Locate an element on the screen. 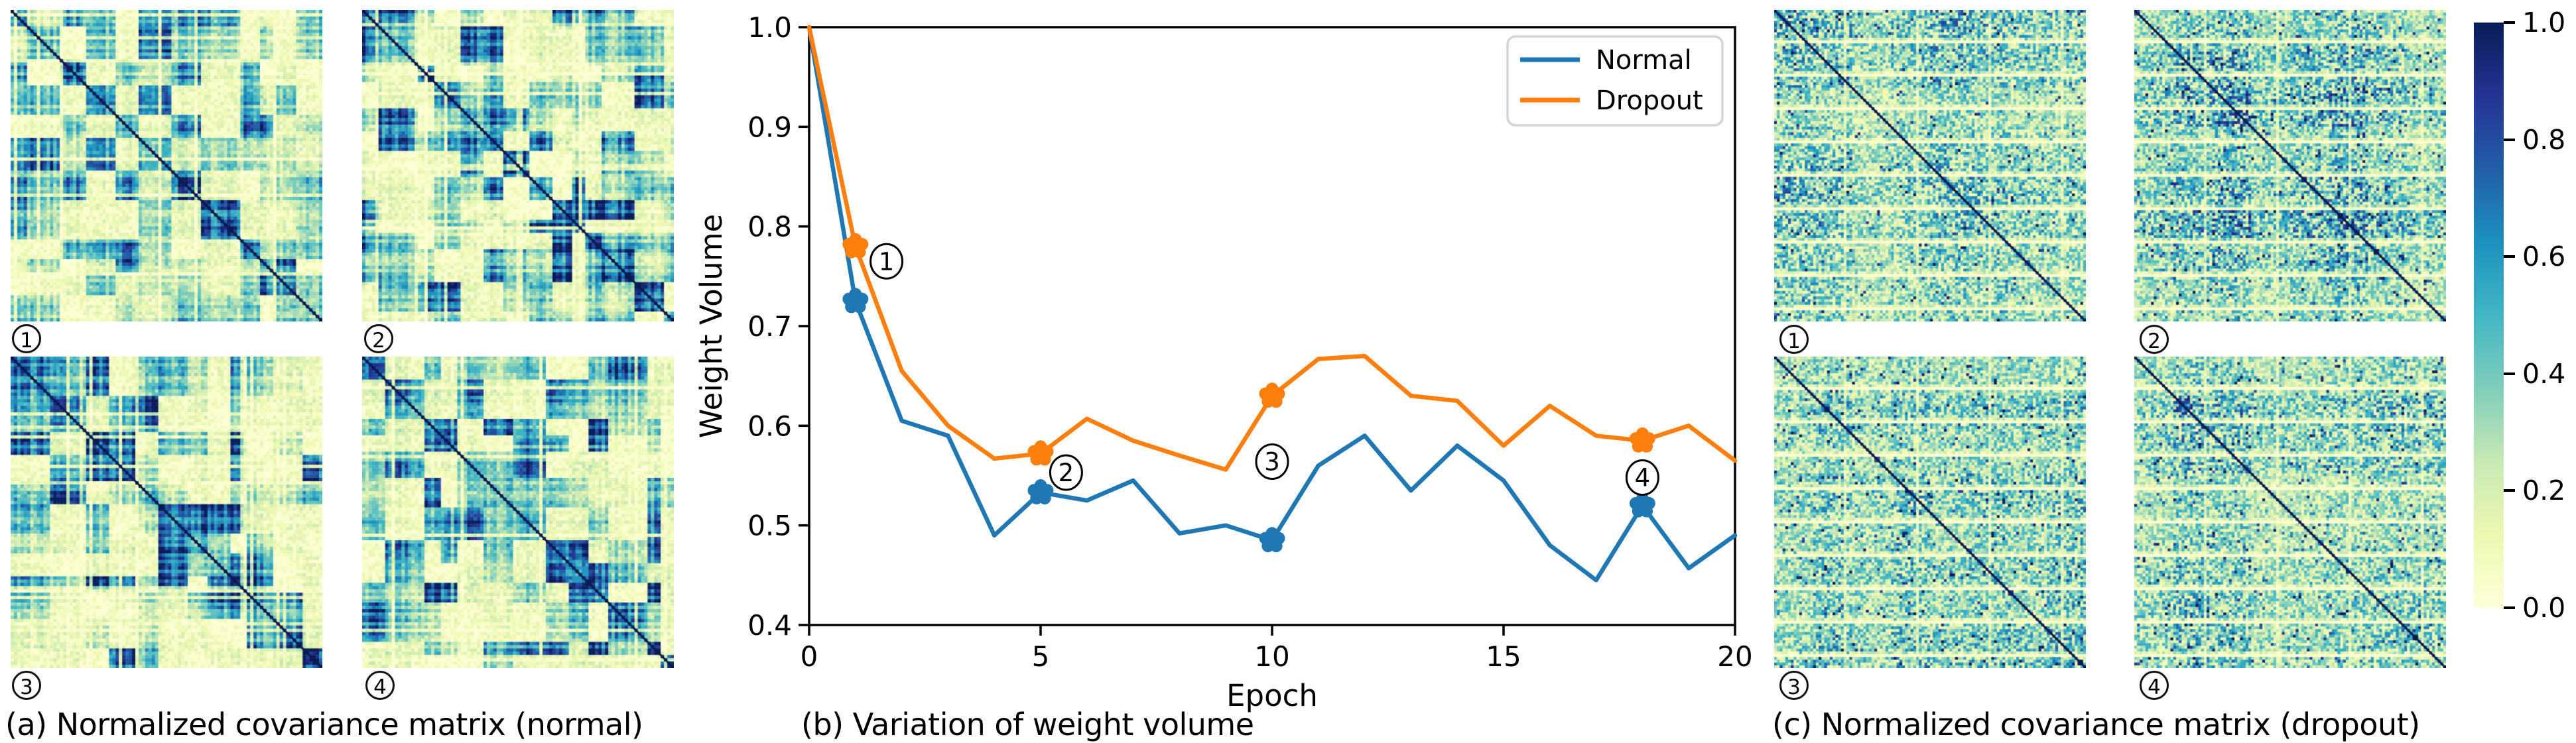 This screenshot has width=2576, height=743. colorbar is located at coordinates (2489, 315).